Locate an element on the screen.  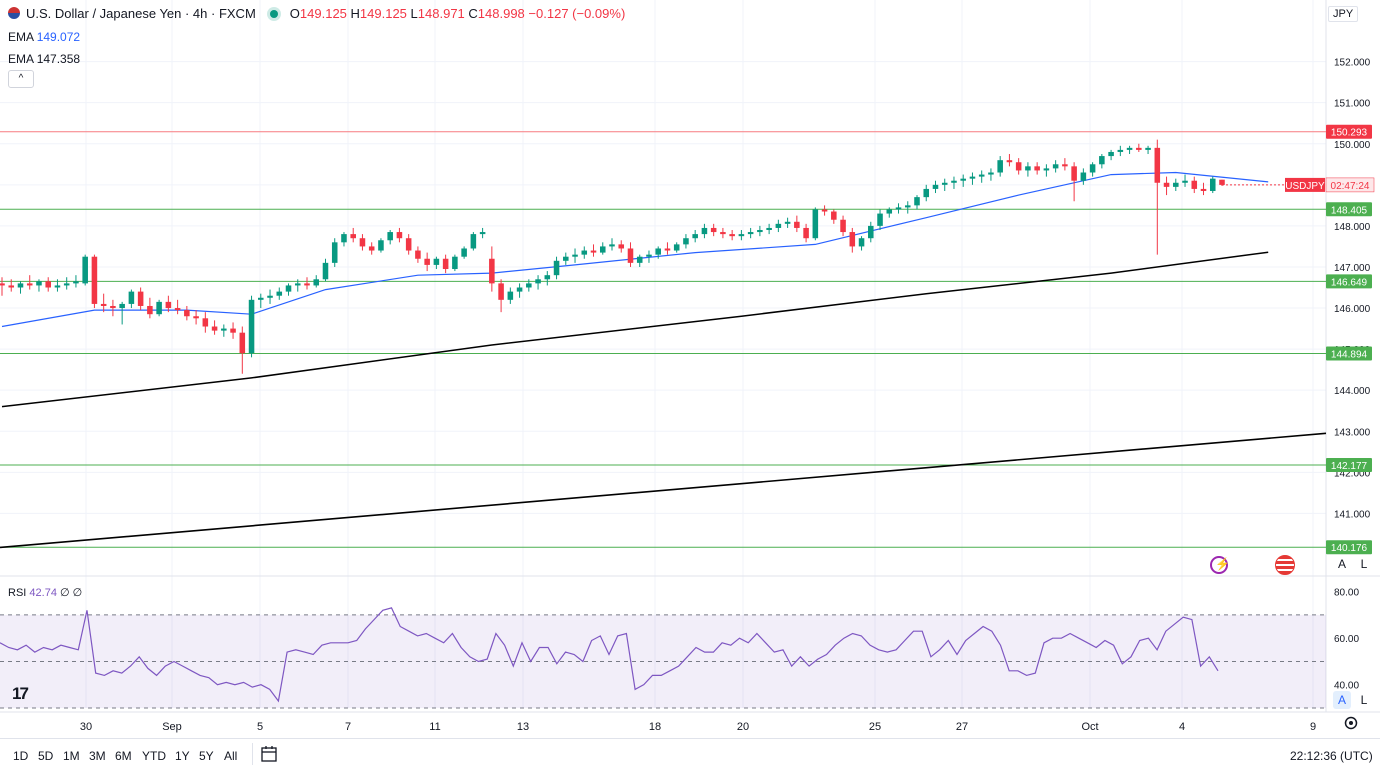
collapse-legend-button: ^ is located at coordinates (21, 79).